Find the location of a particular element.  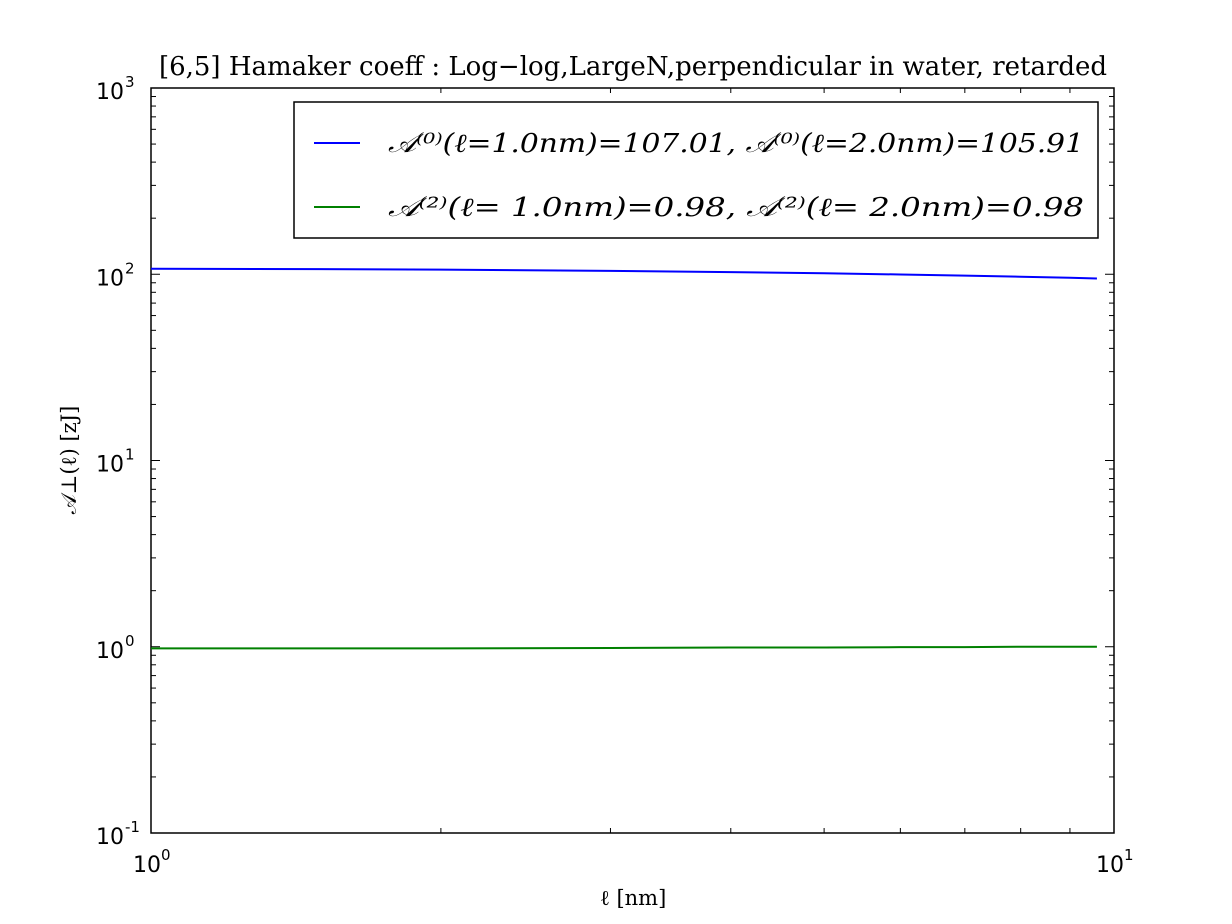

x-tick-label: 10 0 is located at coordinates (152, 862).